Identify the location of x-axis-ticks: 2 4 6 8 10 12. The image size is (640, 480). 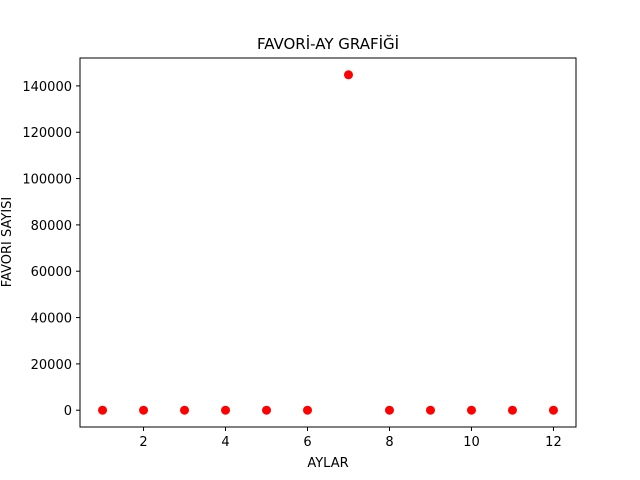
(350, 438).